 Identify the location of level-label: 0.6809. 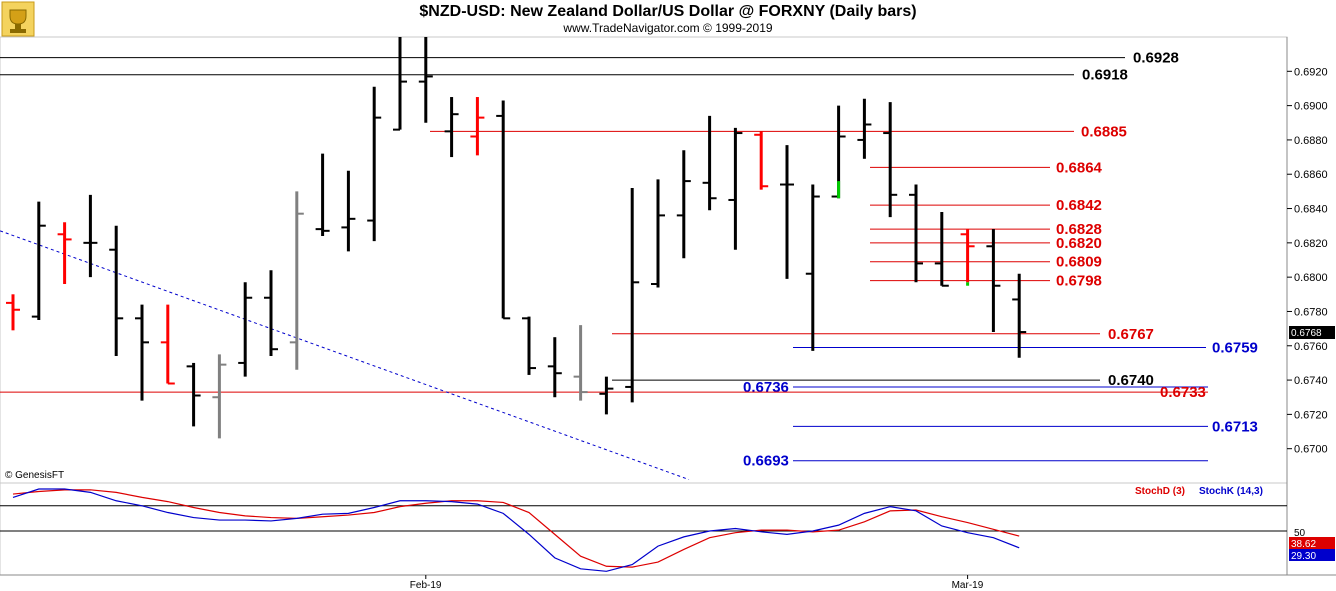
(1079, 262).